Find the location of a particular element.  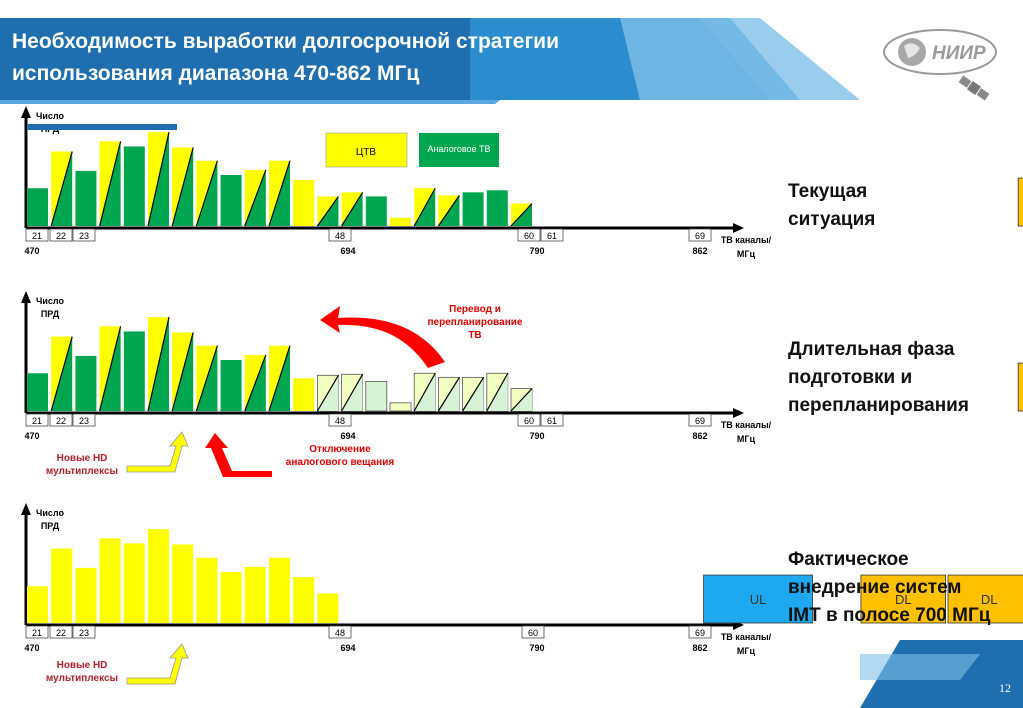

svg-text: НИИР is located at coordinates (959, 53).